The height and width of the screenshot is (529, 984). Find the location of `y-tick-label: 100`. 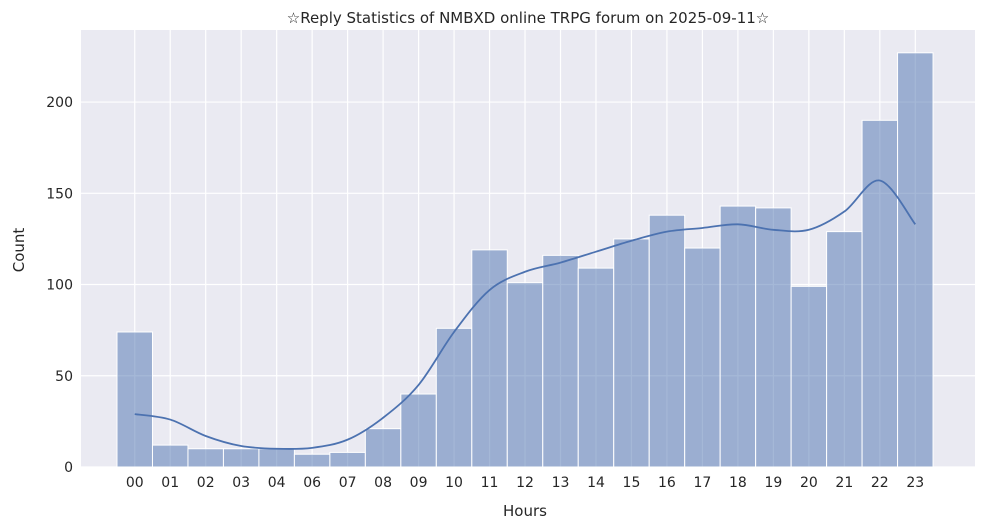

y-tick-label: 100 is located at coordinates (59, 286).